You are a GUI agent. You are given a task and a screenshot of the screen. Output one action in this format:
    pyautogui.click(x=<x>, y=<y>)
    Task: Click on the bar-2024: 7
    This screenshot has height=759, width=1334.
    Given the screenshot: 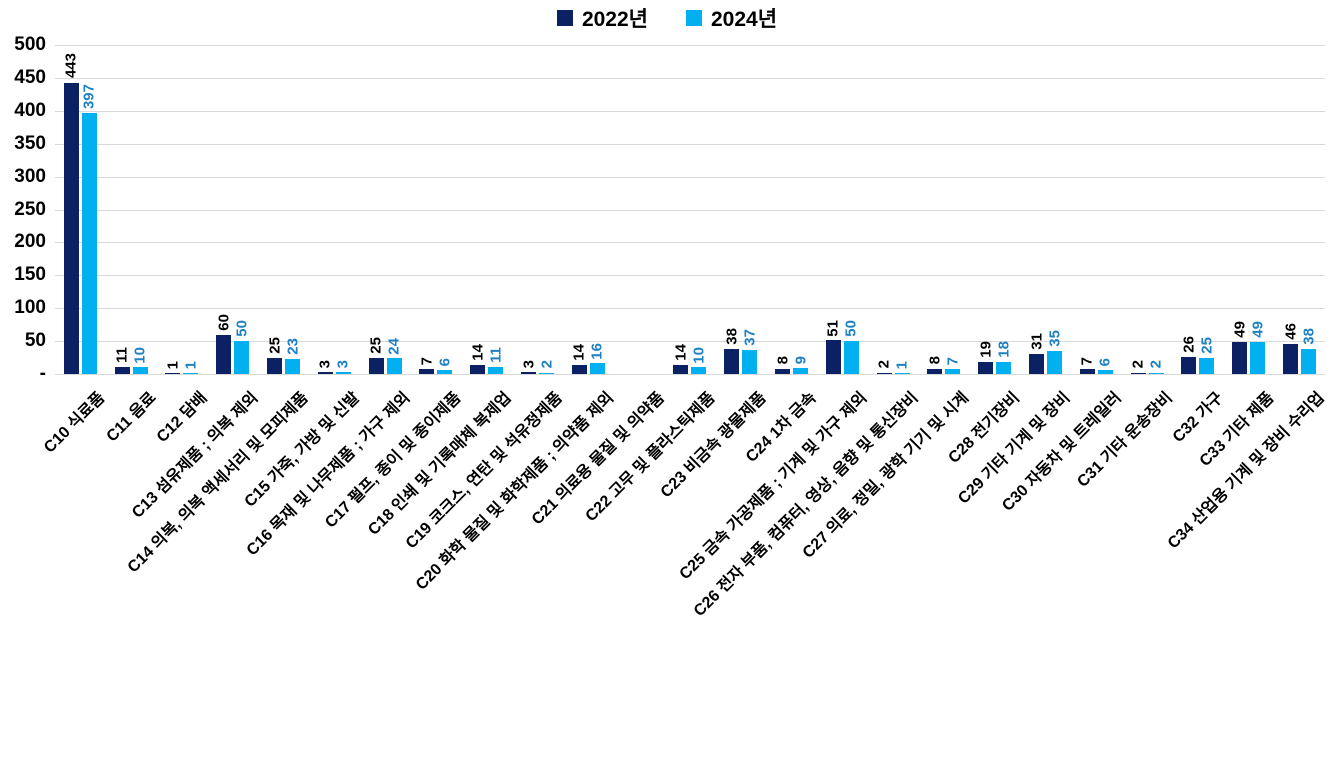 What is the action you would take?
    pyautogui.click(x=952, y=365)
    